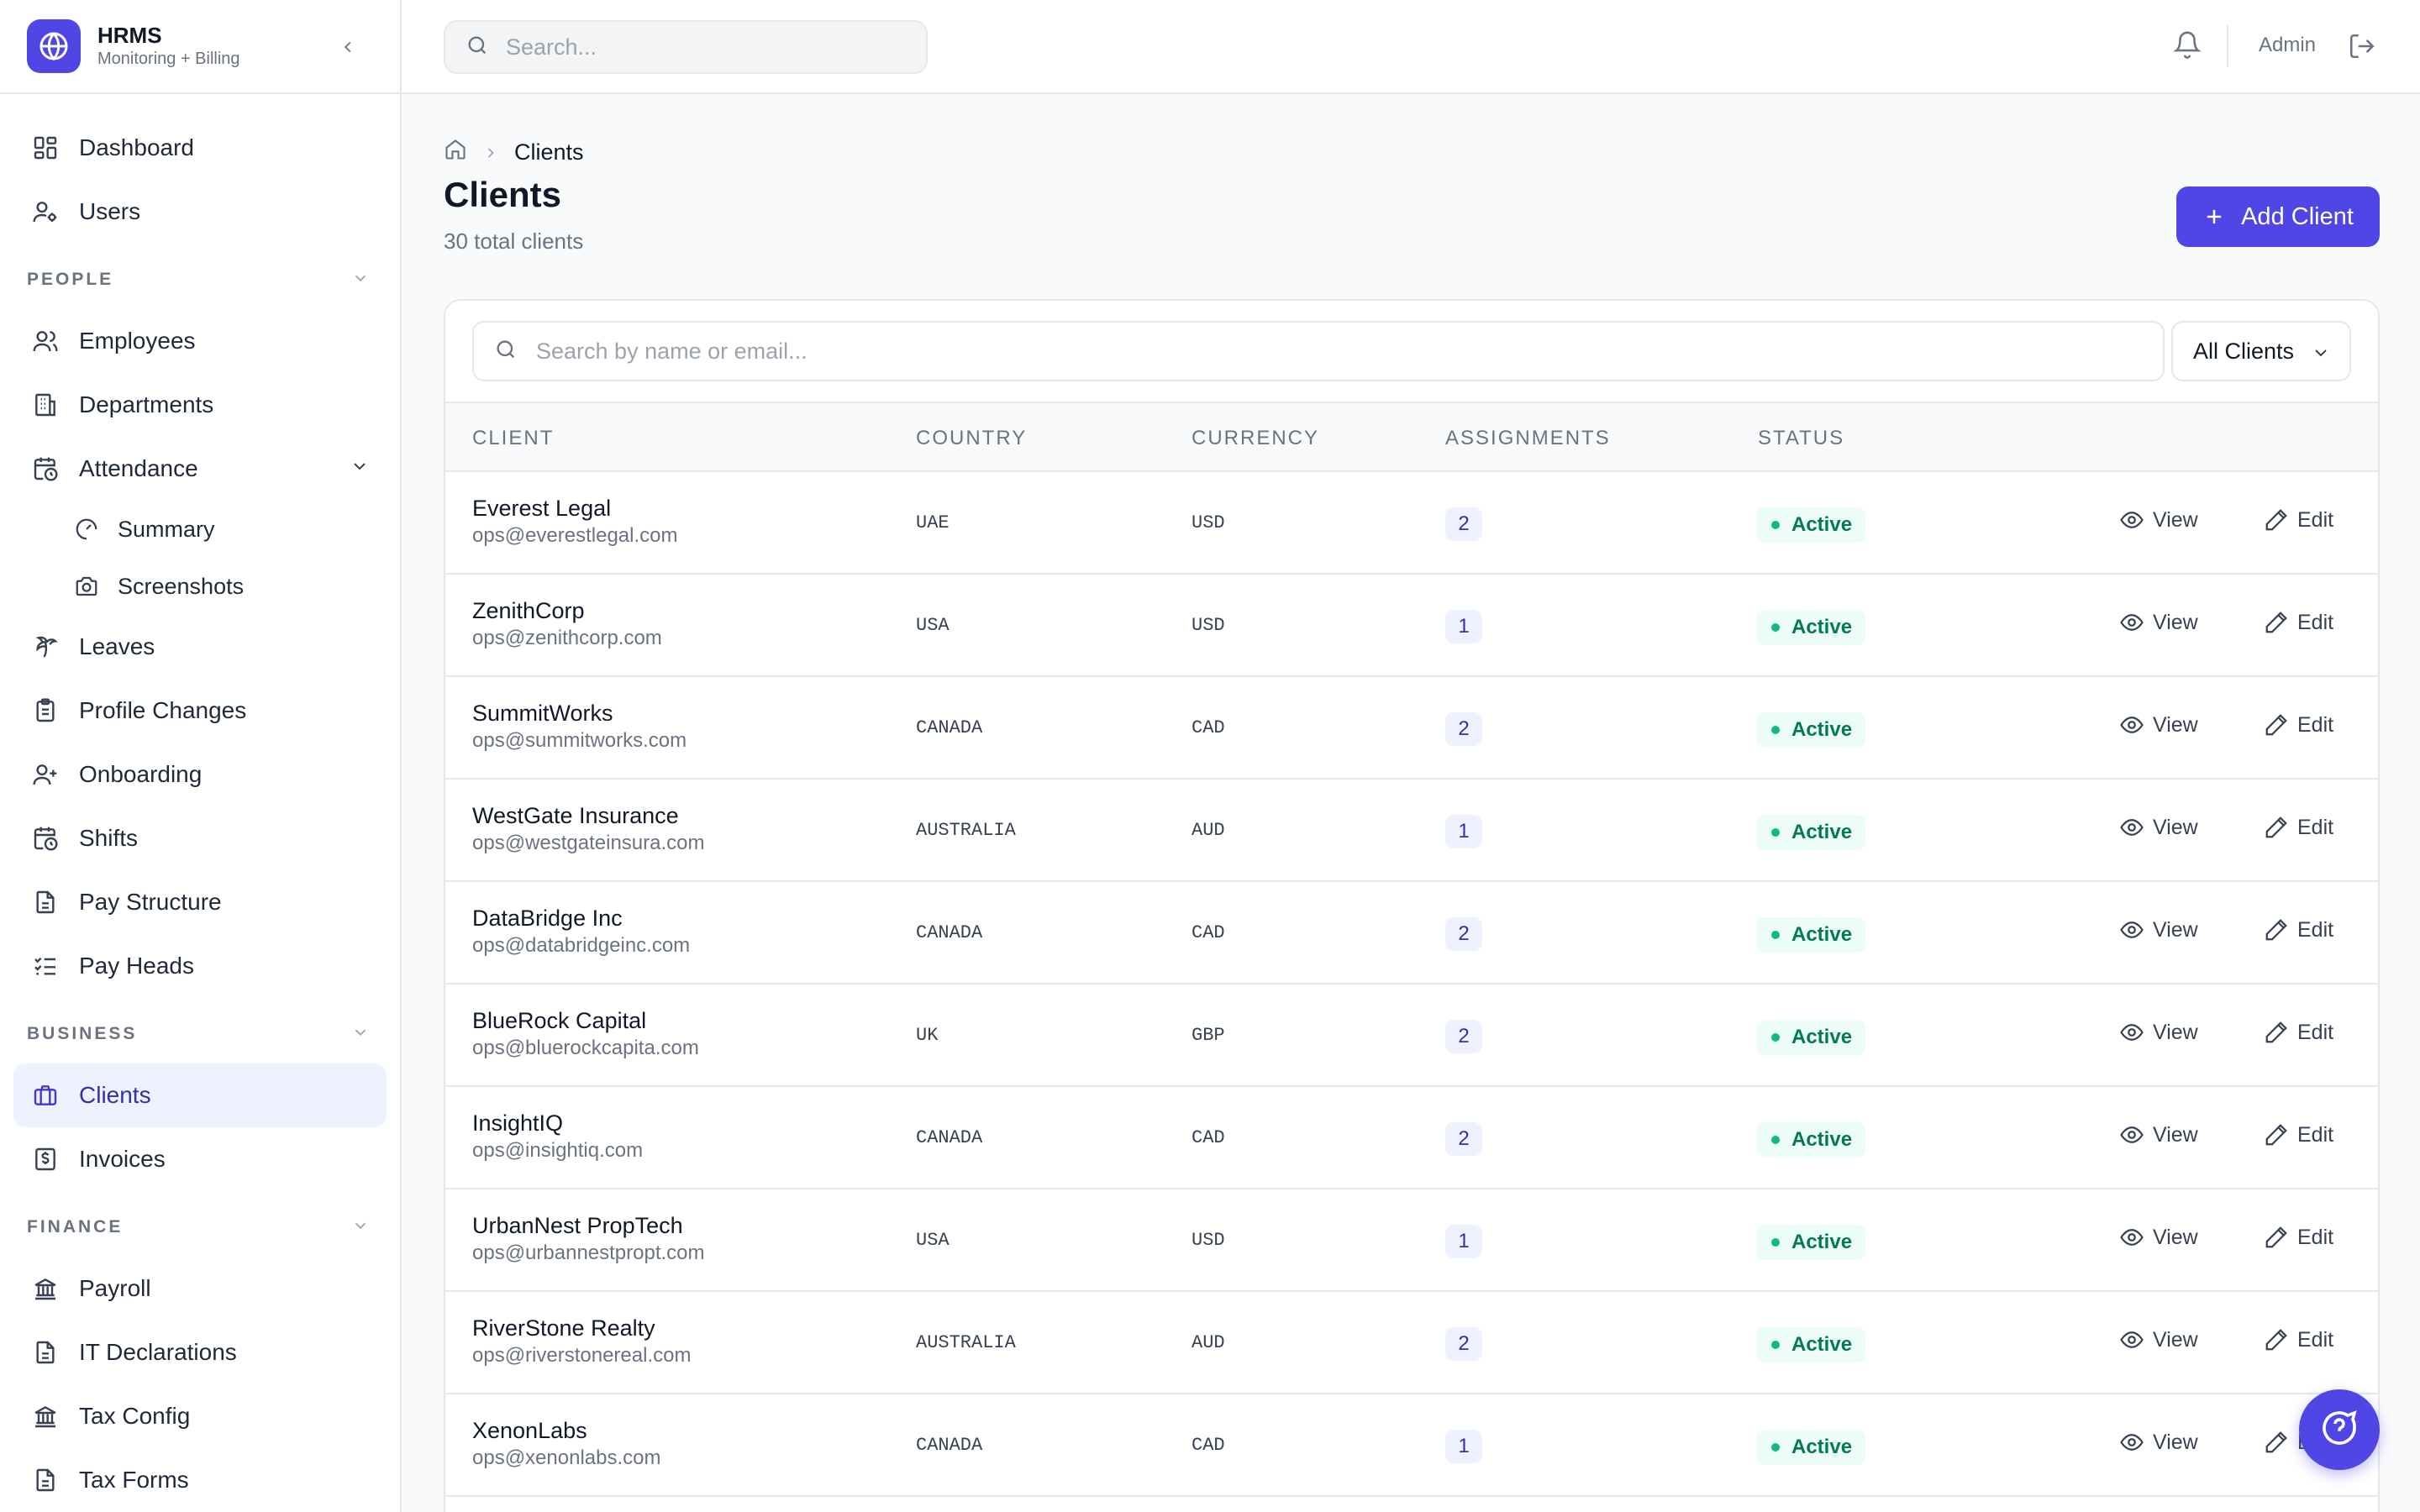  Describe the element at coordinates (518, 1123) in the screenshot. I see `client-name: InsightIQ` at that location.